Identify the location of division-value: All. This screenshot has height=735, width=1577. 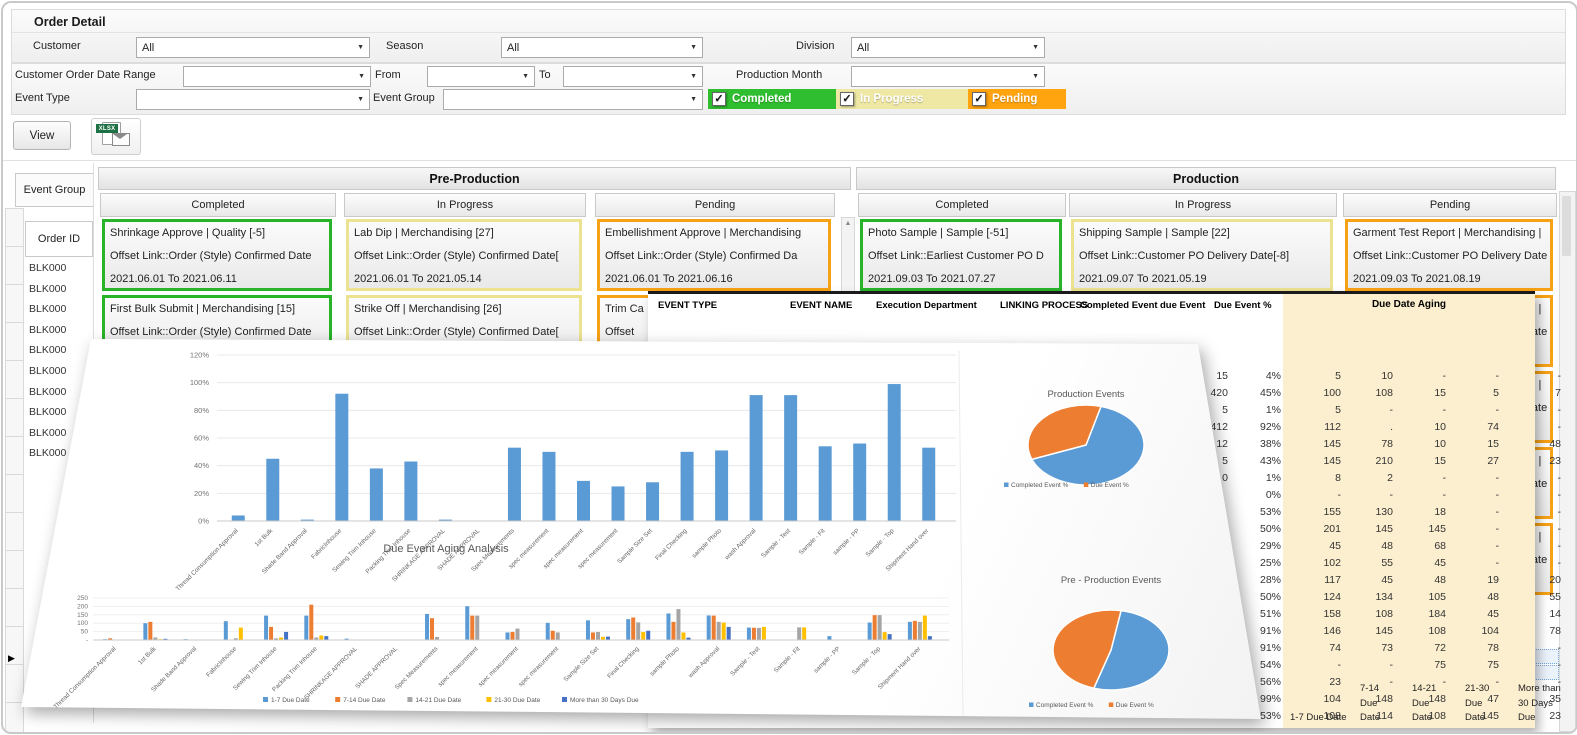
(863, 48).